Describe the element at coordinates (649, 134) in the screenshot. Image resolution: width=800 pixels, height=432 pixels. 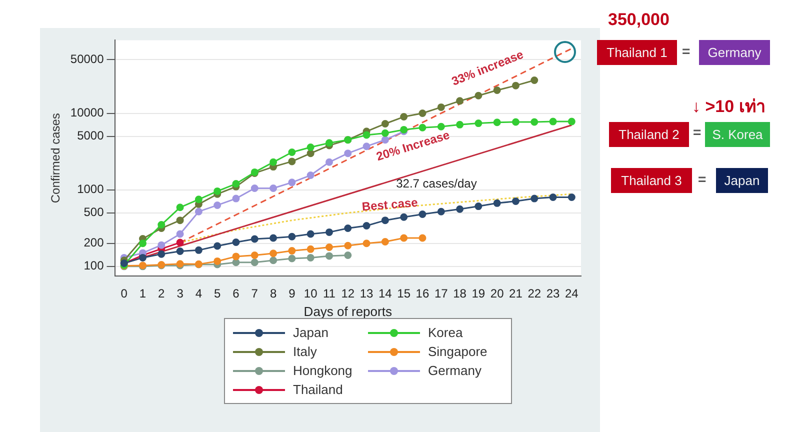
I see `text: Thailand 2` at that location.